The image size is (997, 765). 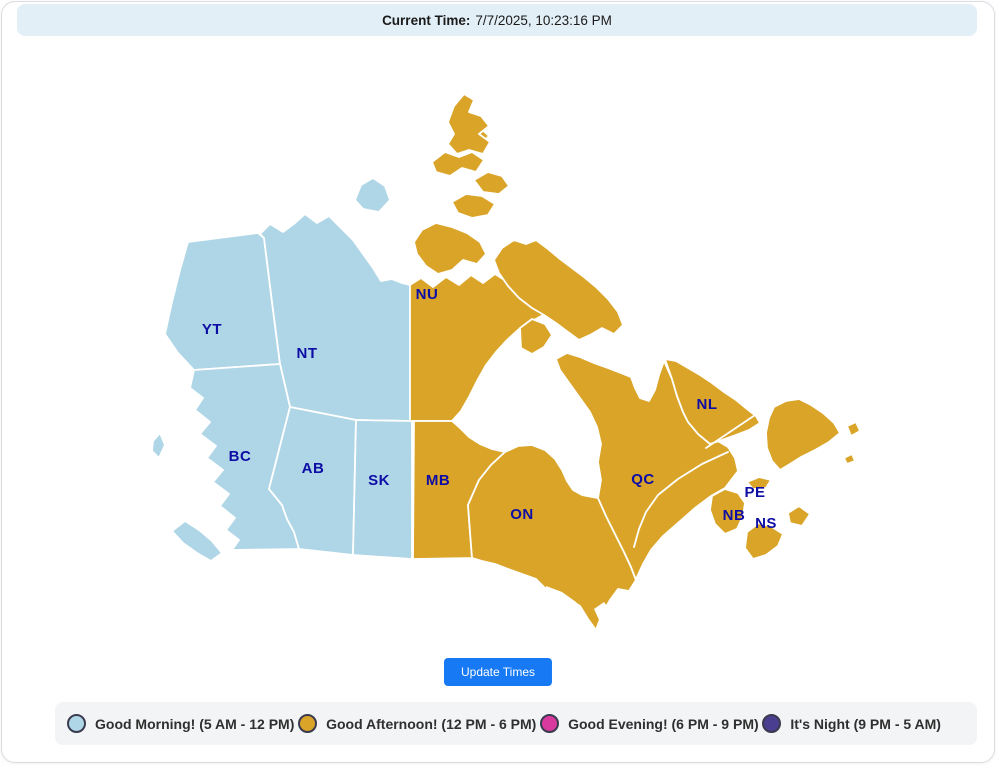 I want to click on province-label-nu: NU, so click(x=427, y=294).